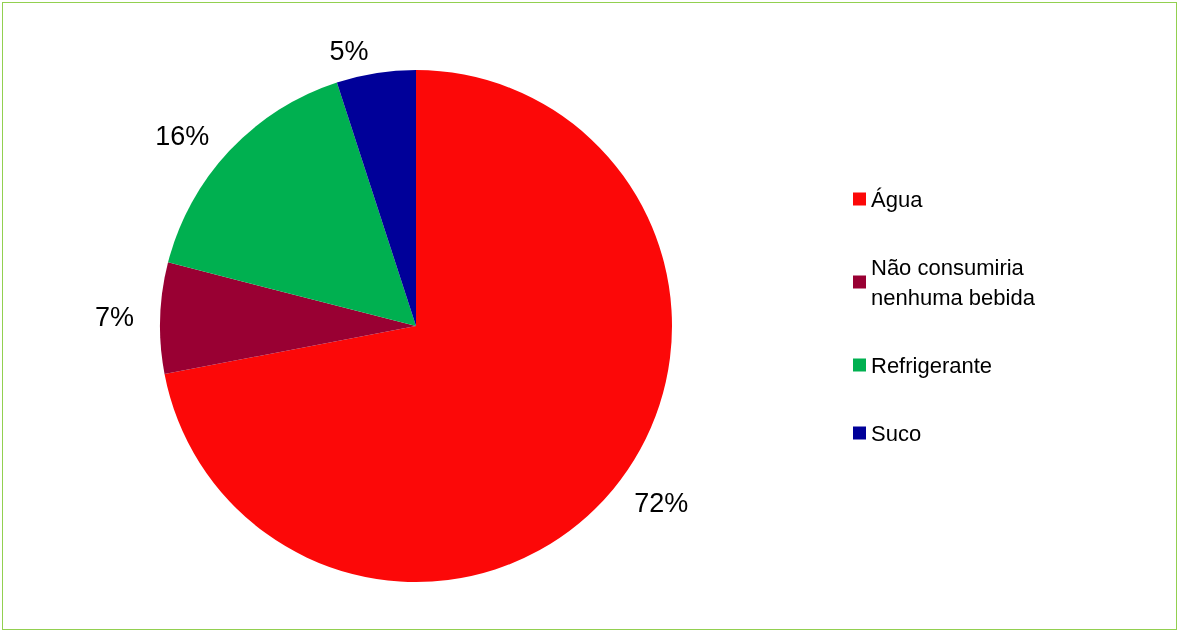 The width and height of the screenshot is (1181, 634). Describe the element at coordinates (182, 135) in the screenshot. I see `data-label: 16%` at that location.